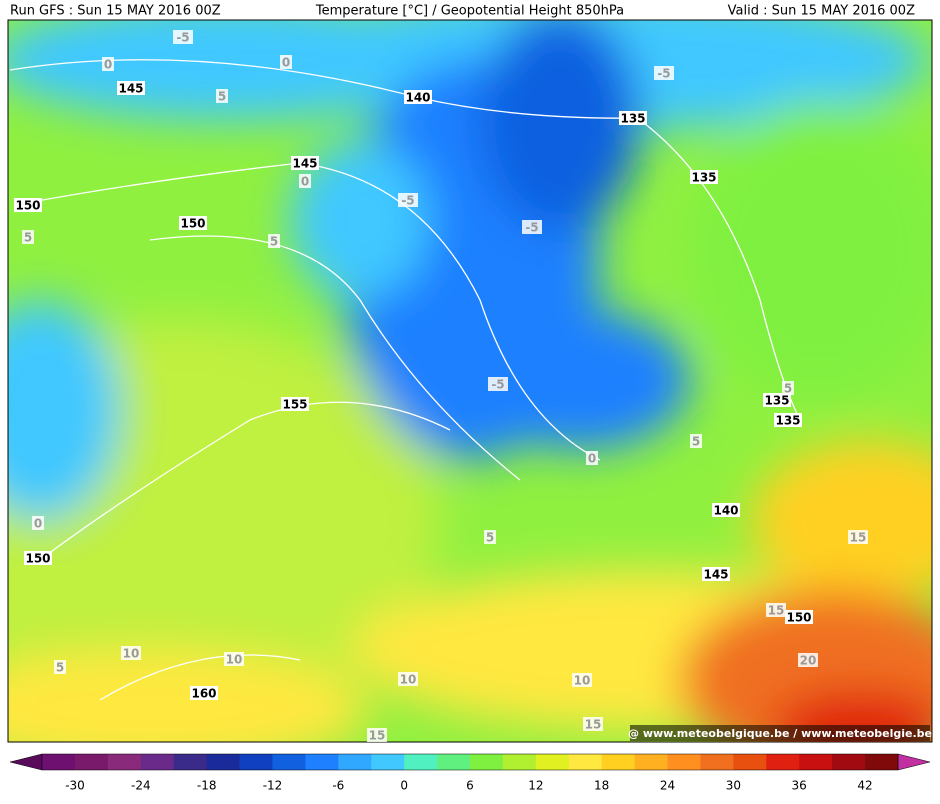 Image resolution: width=940 pixels, height=804 pixels. I want to click on header-right: Valid : Sun 15 MAY 2016 00Z, so click(821, 11).